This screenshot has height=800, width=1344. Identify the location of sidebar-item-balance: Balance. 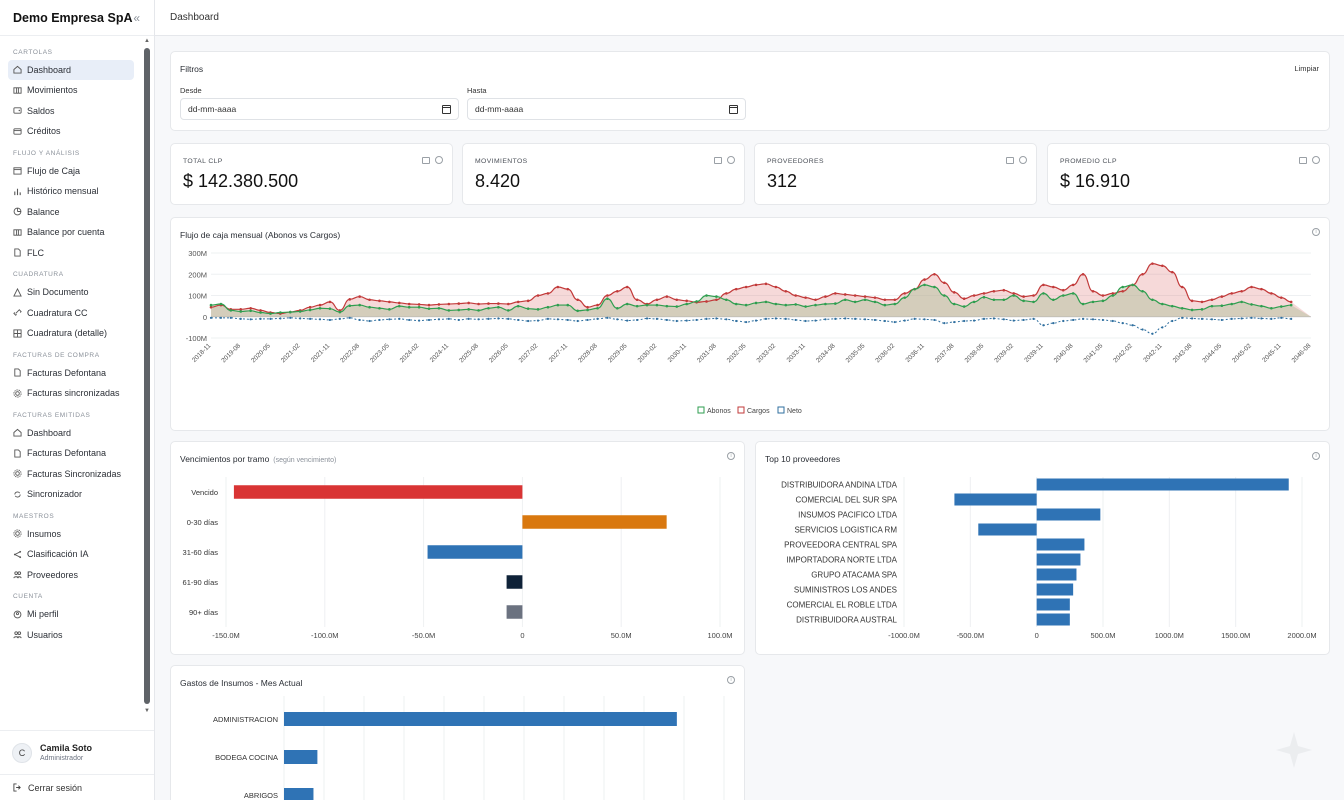
(71, 212).